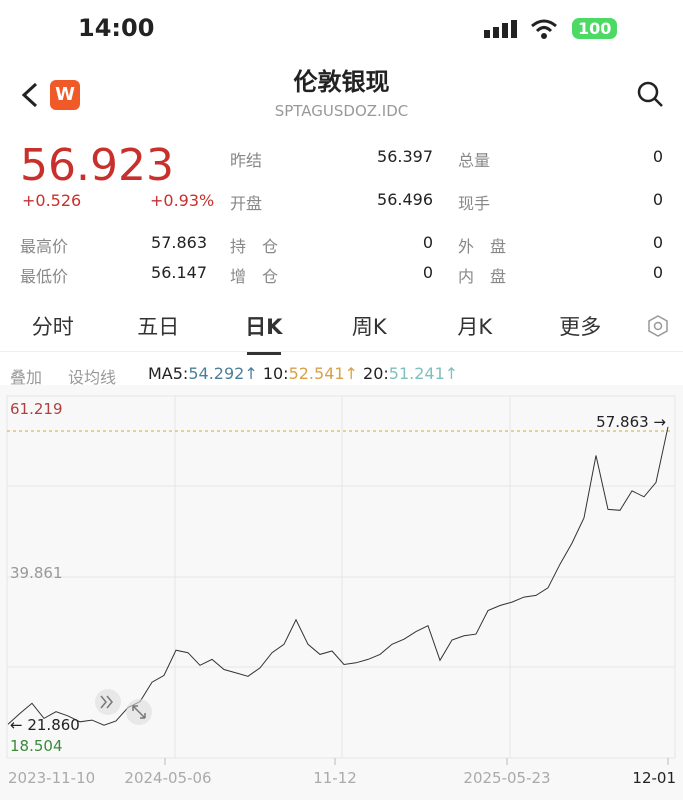 The height and width of the screenshot is (800, 683). I want to click on period-tabs: 分时 五日 日K 周K 月K 更多, so click(341, 327).